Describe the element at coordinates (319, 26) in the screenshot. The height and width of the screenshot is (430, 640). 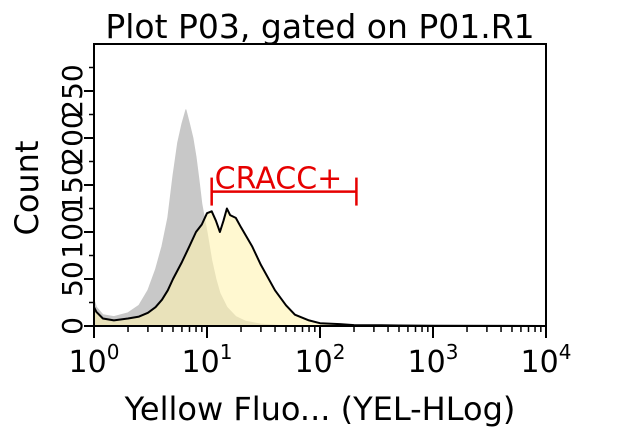
I see `chart-title: Plot P03, gated on P01.R1` at that location.